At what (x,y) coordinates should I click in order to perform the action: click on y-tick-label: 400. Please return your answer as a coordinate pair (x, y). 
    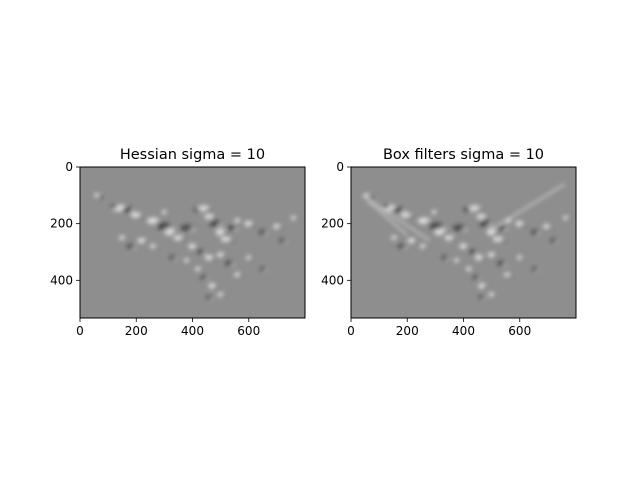
    Looking at the image, I should click on (61, 280).